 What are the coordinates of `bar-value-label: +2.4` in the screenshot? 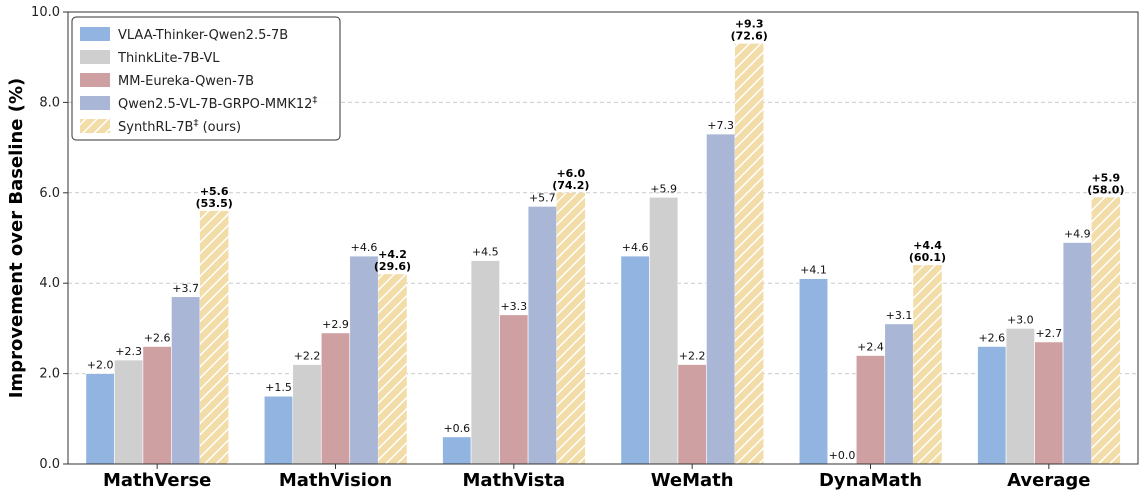 It's located at (870, 347).